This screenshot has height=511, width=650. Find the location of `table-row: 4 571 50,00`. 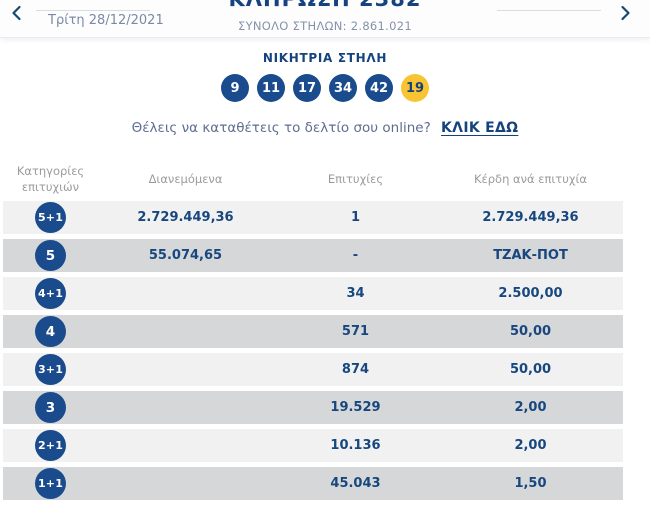

table-row: 4 571 50,00 is located at coordinates (313, 331).